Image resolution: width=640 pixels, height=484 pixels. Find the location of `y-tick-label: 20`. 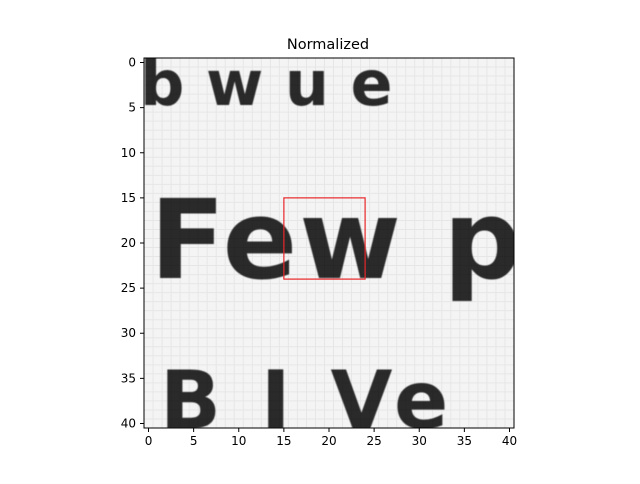

y-tick-label: 20 is located at coordinates (128, 243).